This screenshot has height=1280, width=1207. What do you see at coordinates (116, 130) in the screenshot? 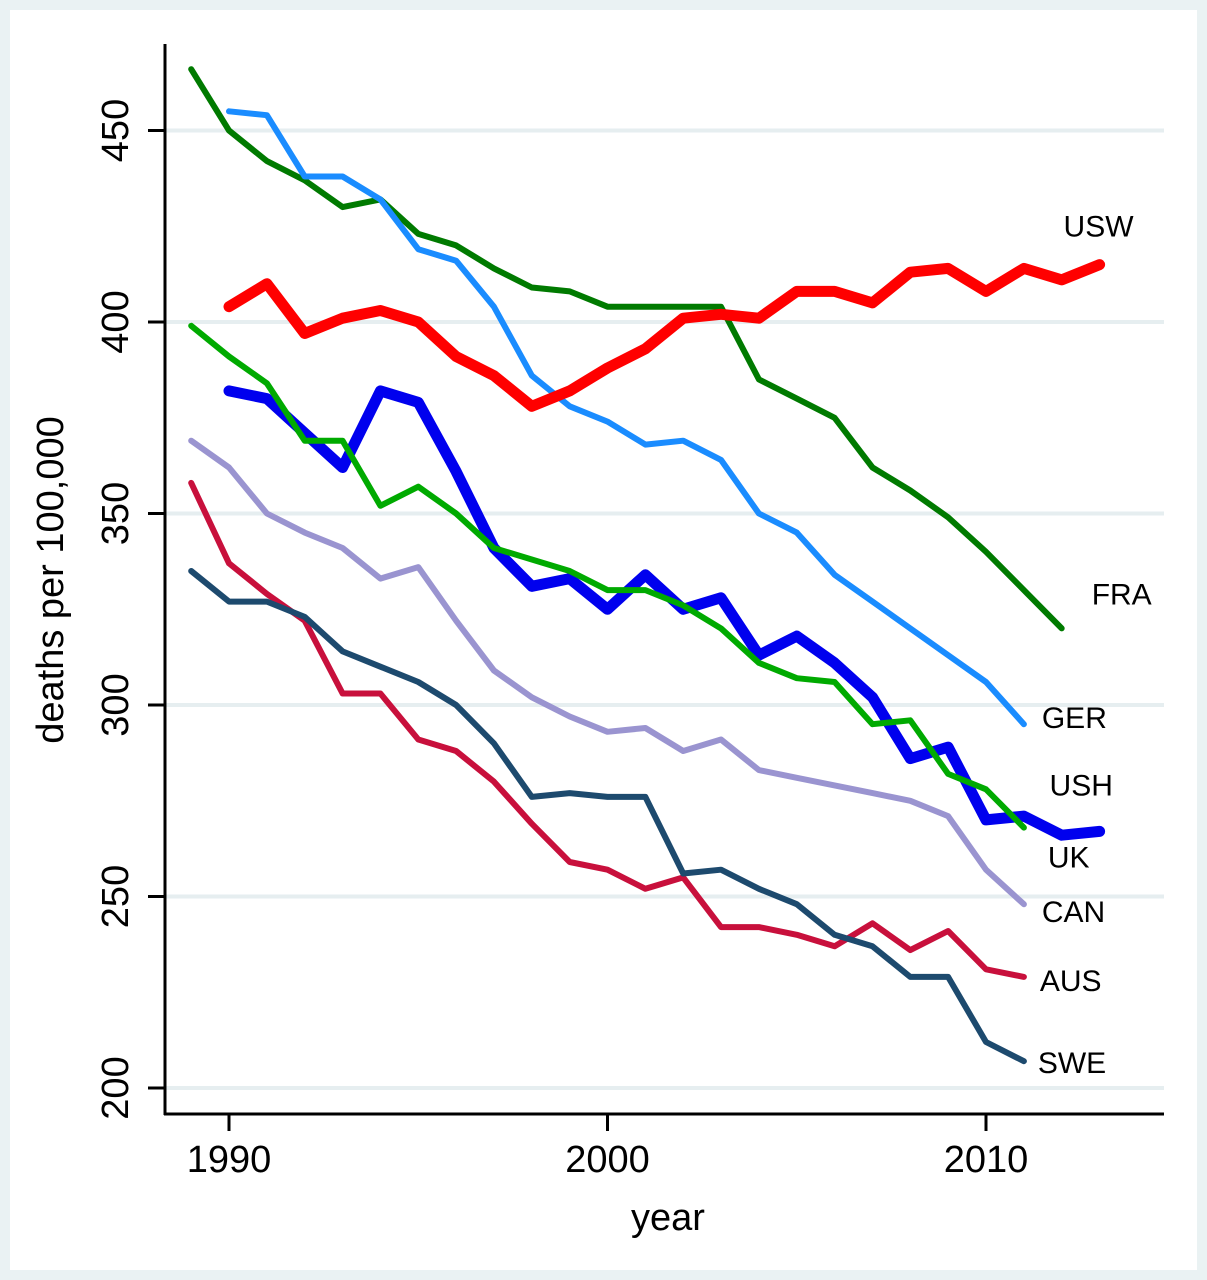
I see `y-tick-label: 450` at bounding box center [116, 130].